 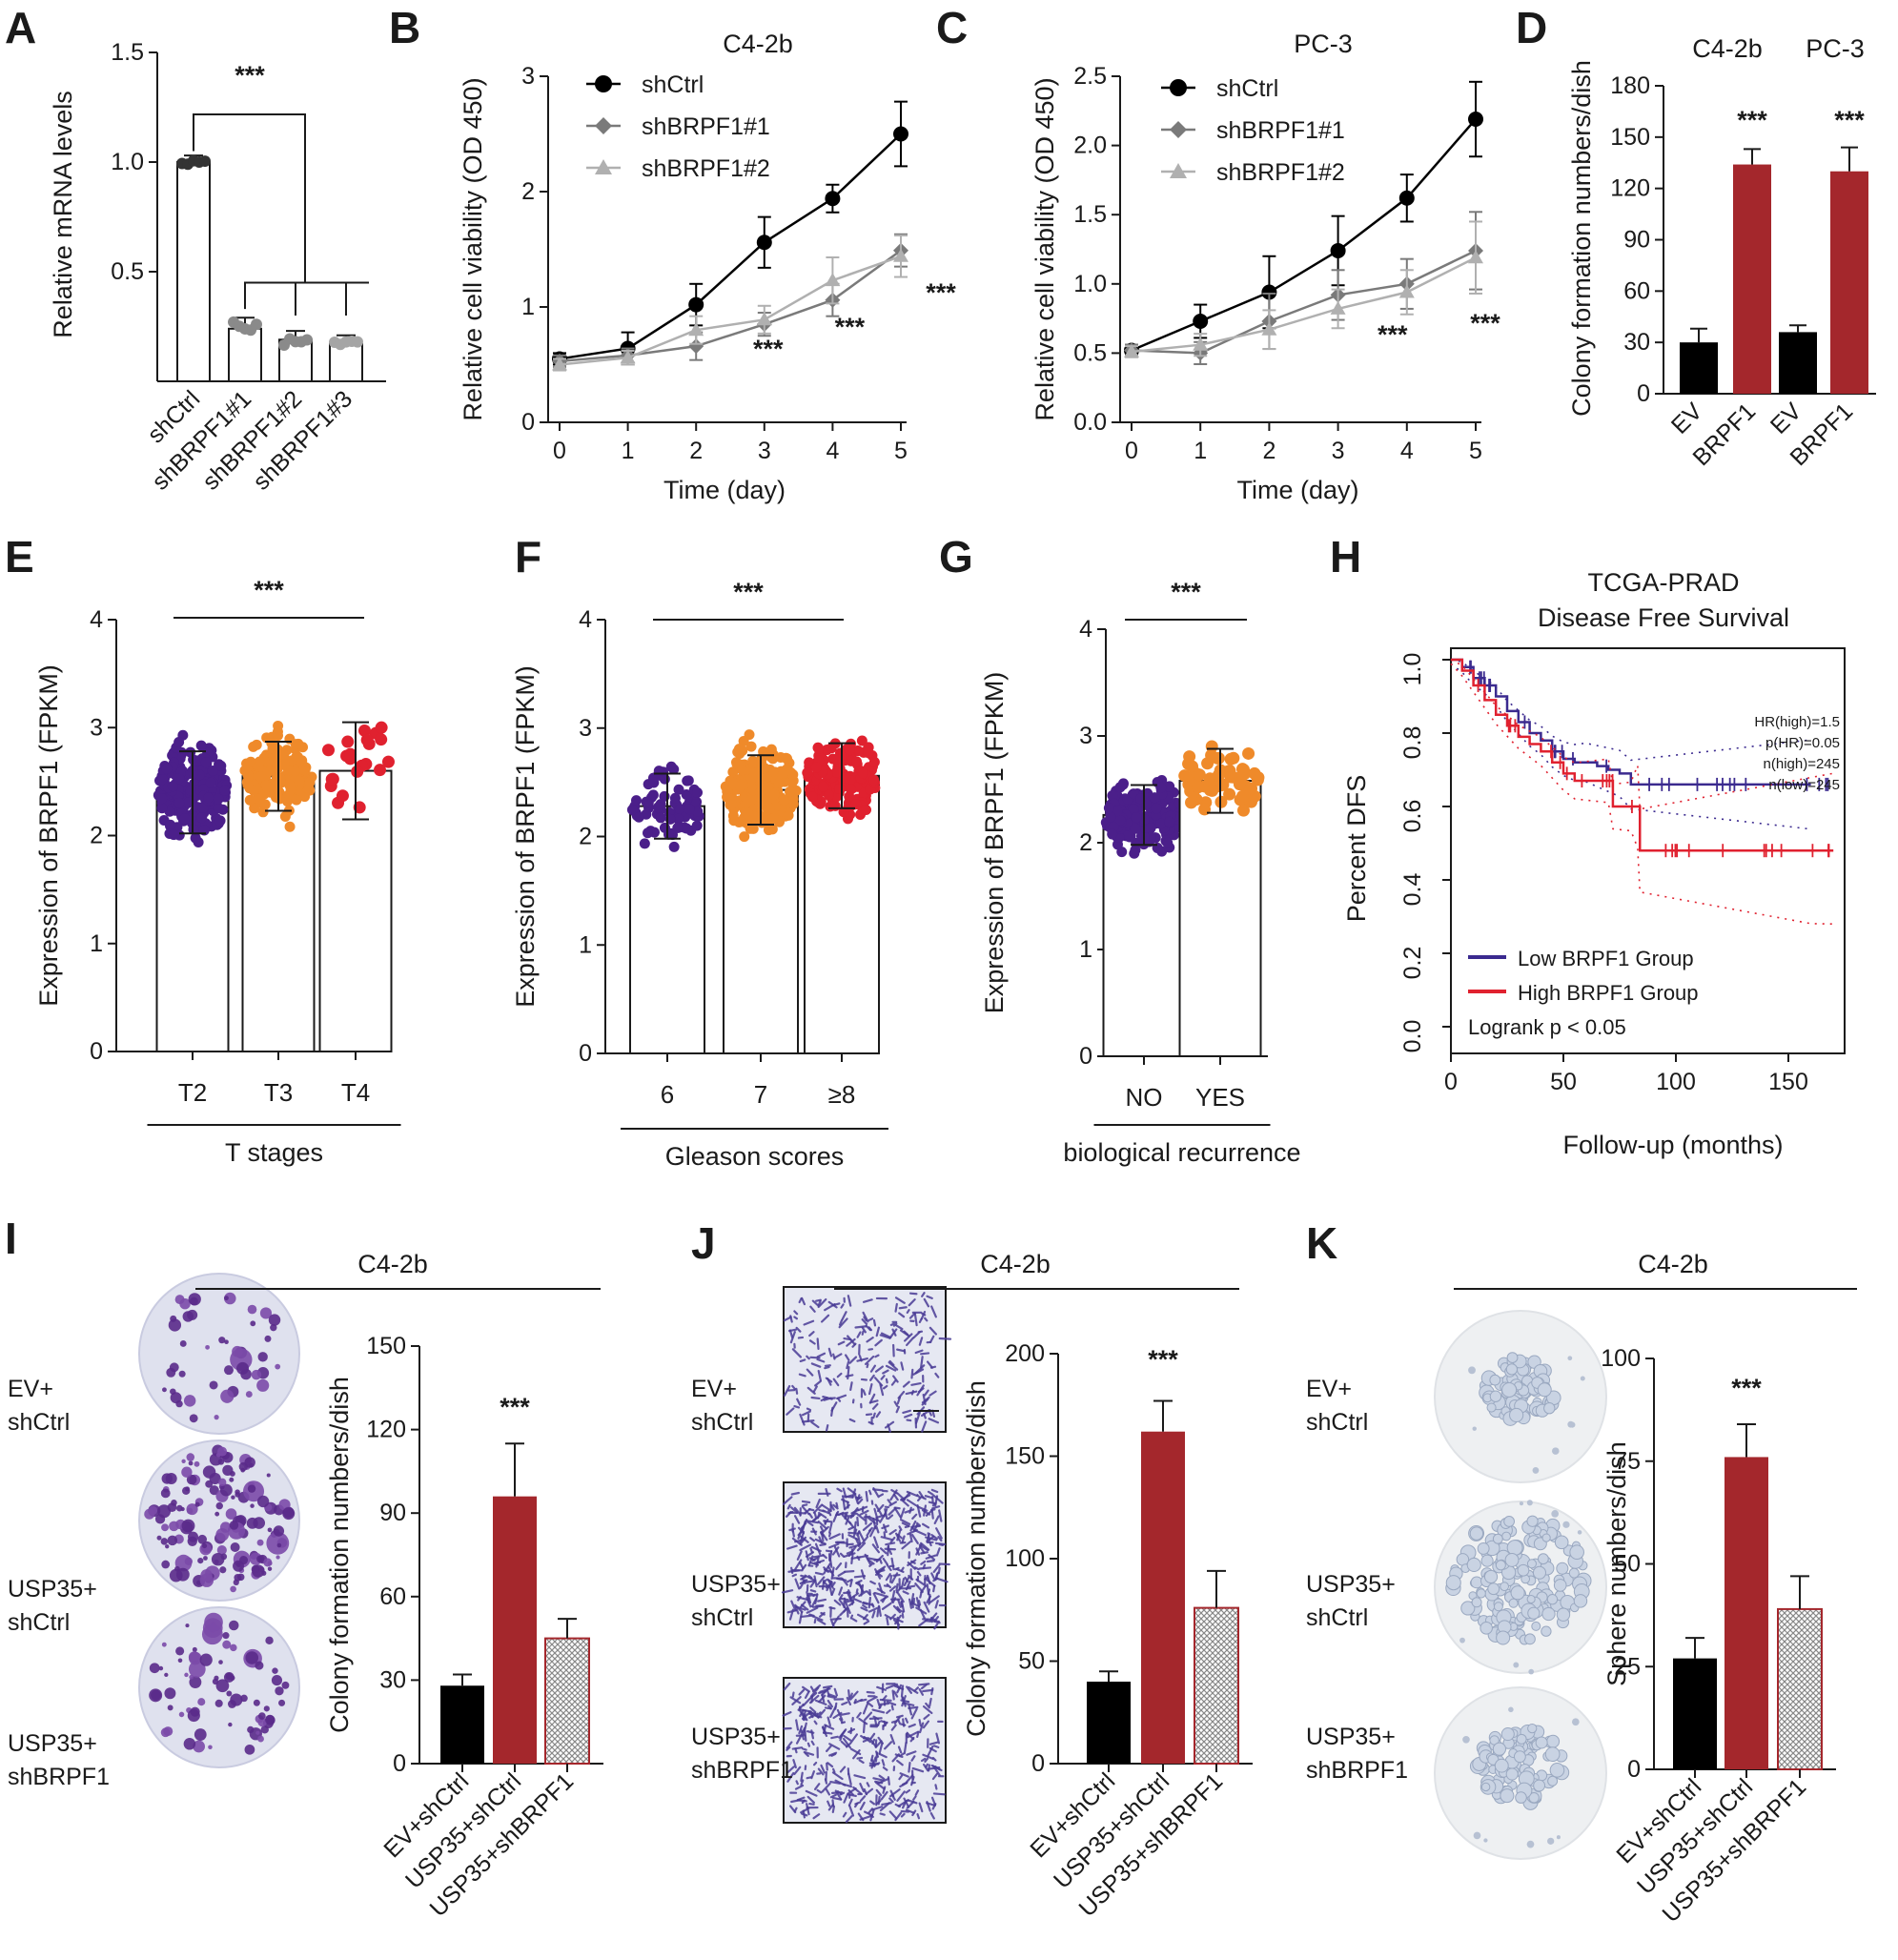 What do you see at coordinates (307, 340) in the screenshot?
I see `panel-a-point` at bounding box center [307, 340].